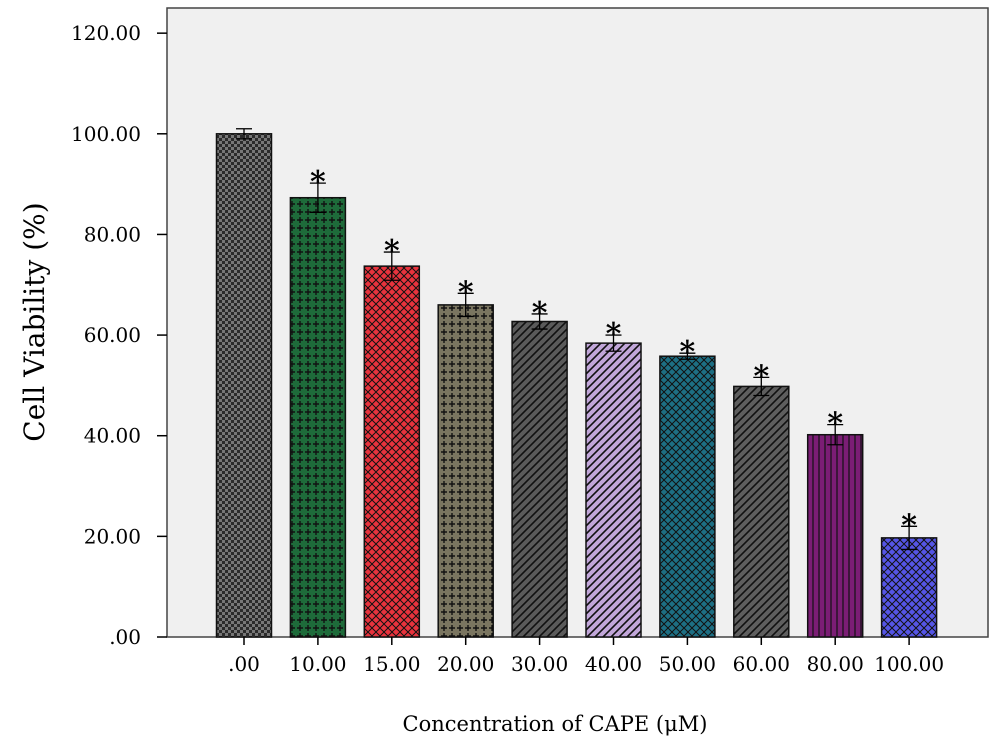 The image size is (1000, 755). Describe the element at coordinates (613, 664) in the screenshot. I see `x-tick-label: 40.00` at that location.